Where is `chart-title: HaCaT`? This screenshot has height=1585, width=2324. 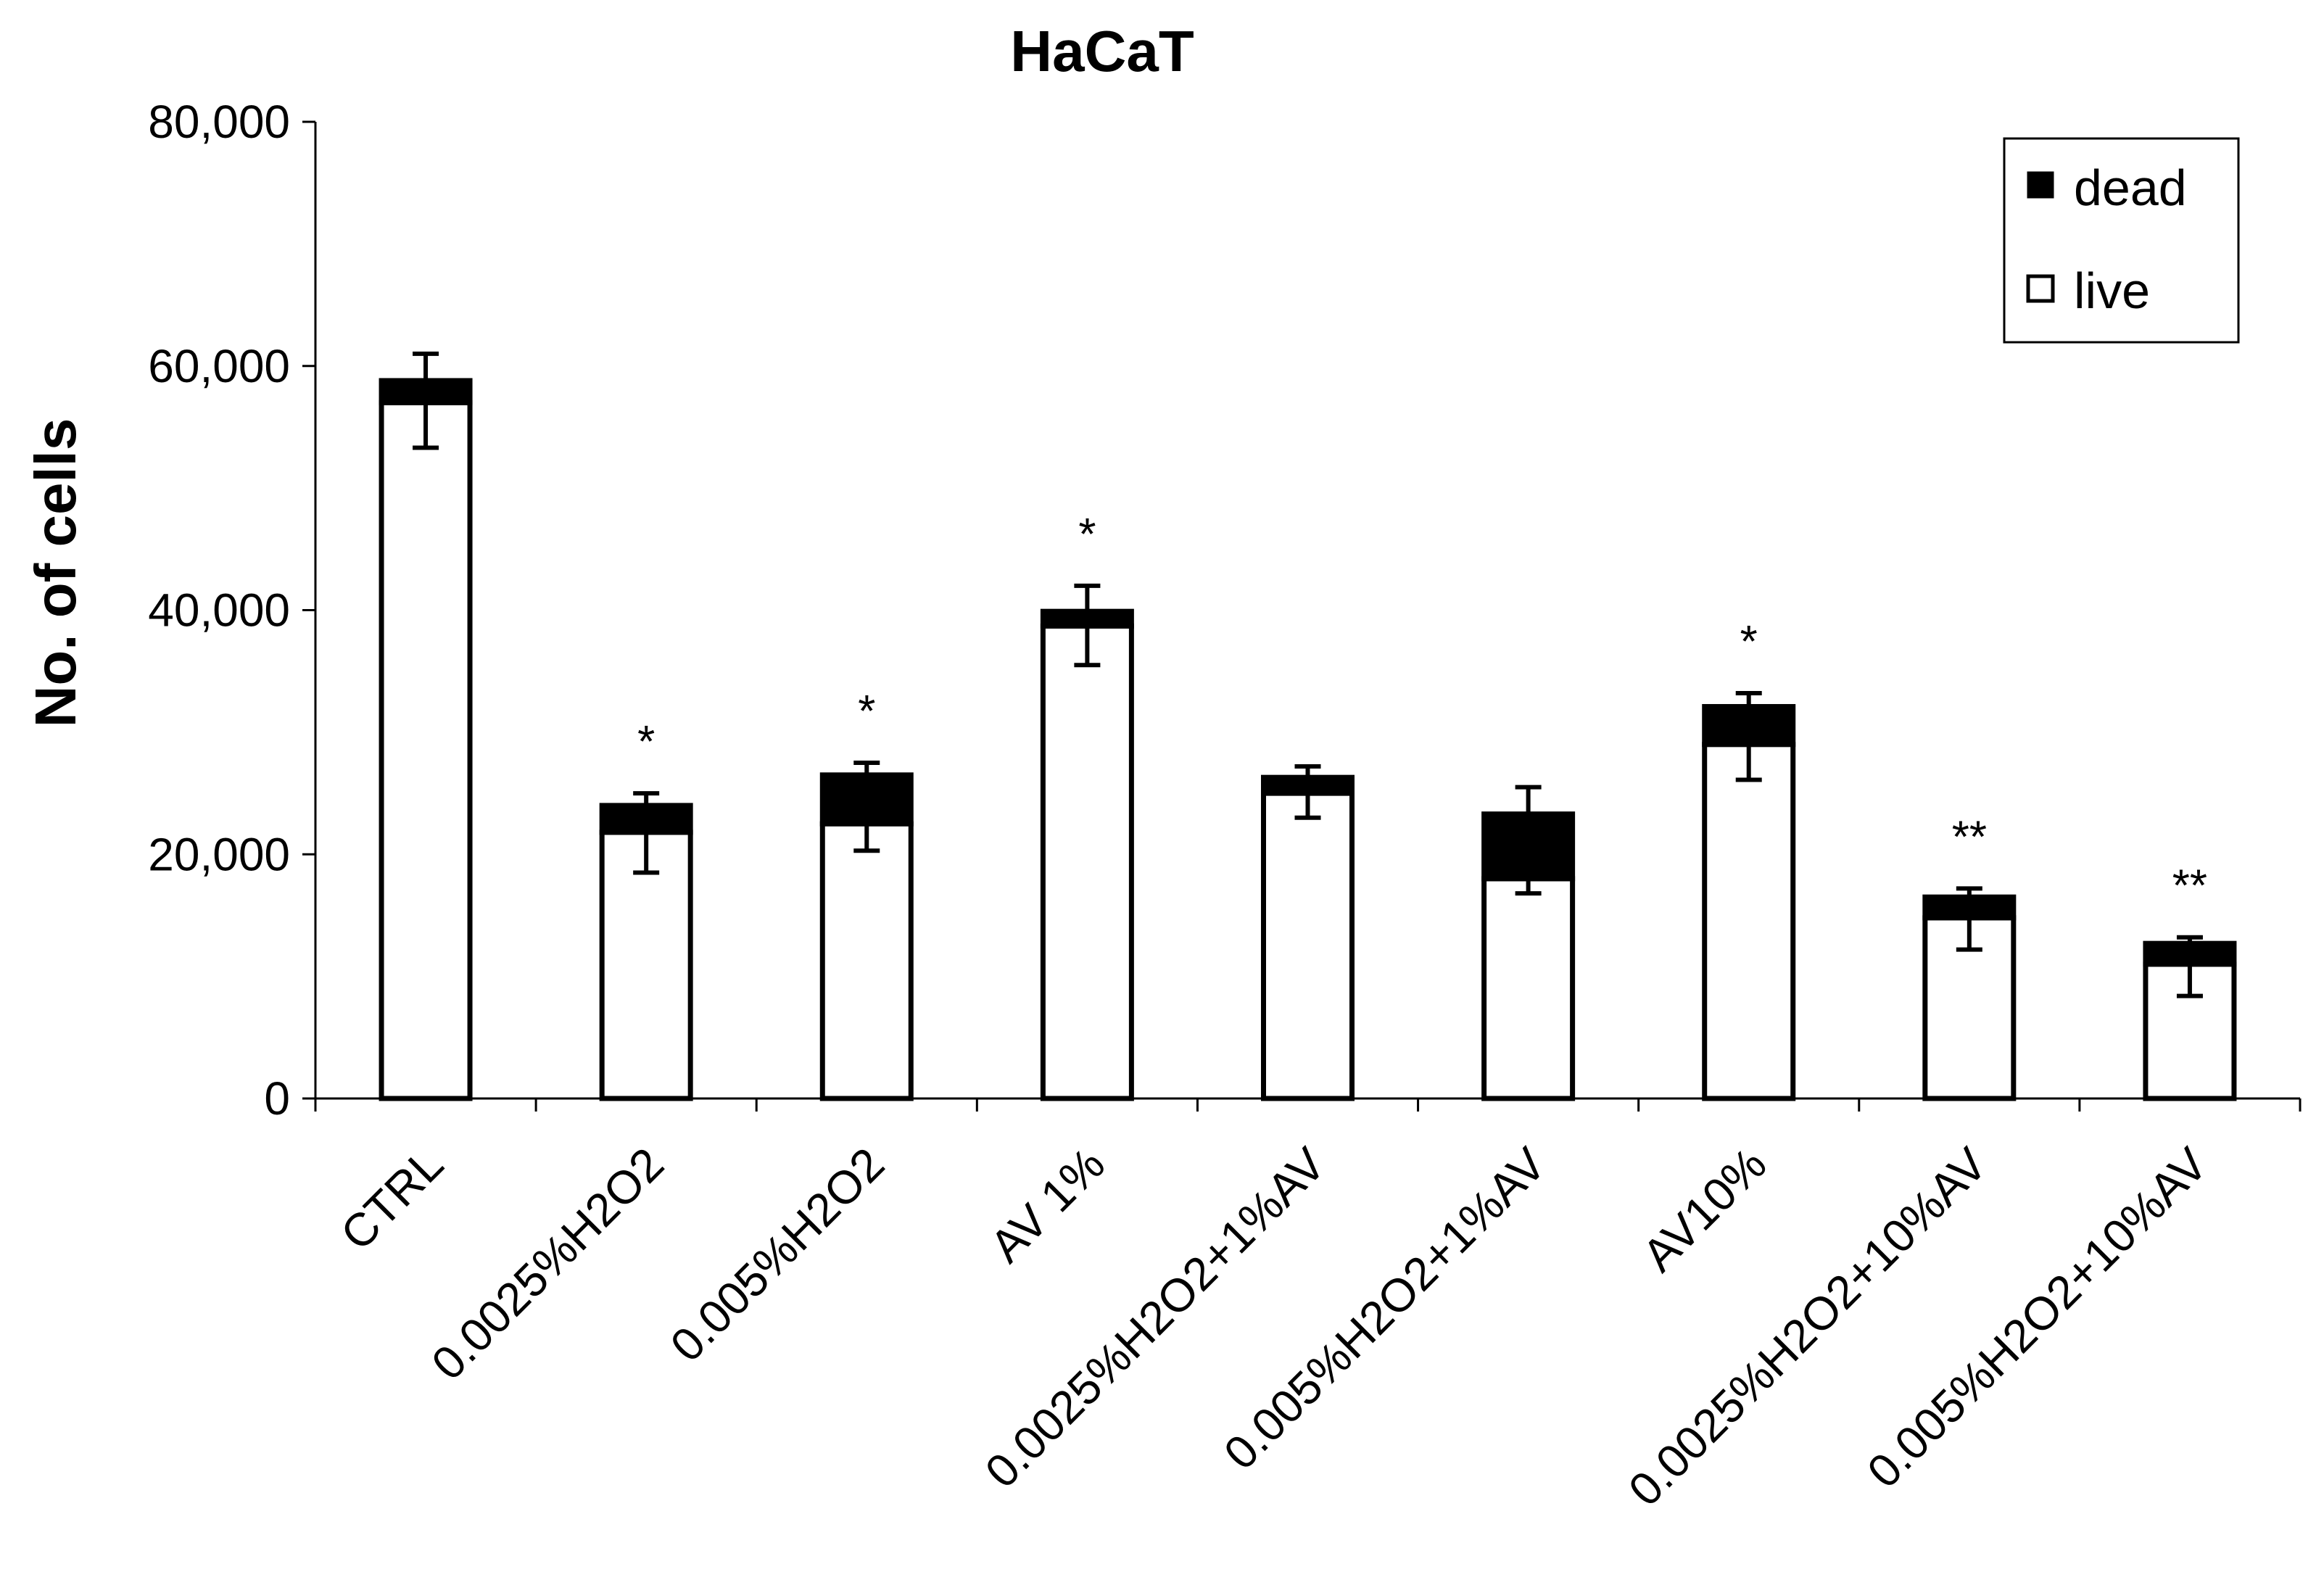 chart-title: HaCaT is located at coordinates (1102, 51).